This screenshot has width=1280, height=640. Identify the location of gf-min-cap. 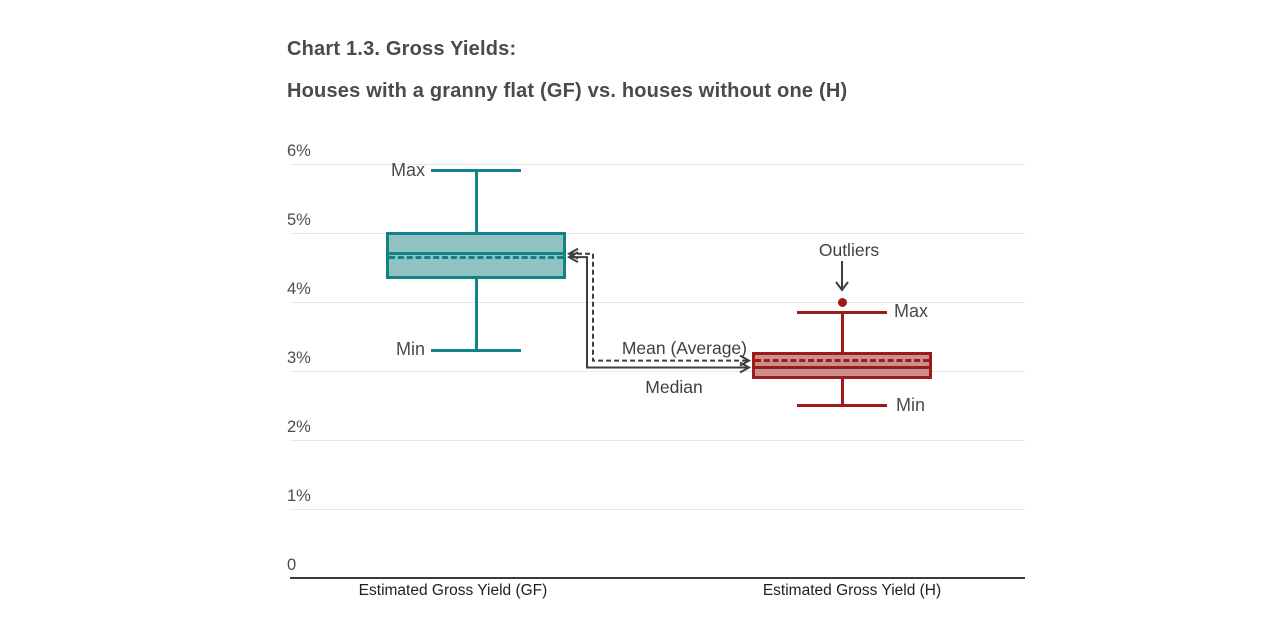
(476, 350).